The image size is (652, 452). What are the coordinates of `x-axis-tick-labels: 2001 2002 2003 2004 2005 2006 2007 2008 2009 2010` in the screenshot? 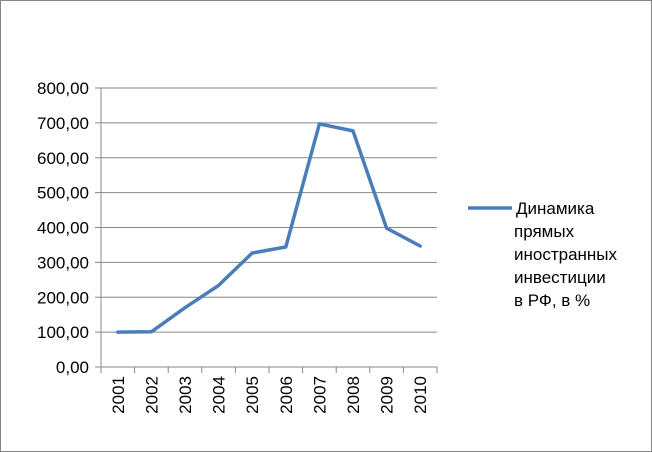 It's located at (269, 395).